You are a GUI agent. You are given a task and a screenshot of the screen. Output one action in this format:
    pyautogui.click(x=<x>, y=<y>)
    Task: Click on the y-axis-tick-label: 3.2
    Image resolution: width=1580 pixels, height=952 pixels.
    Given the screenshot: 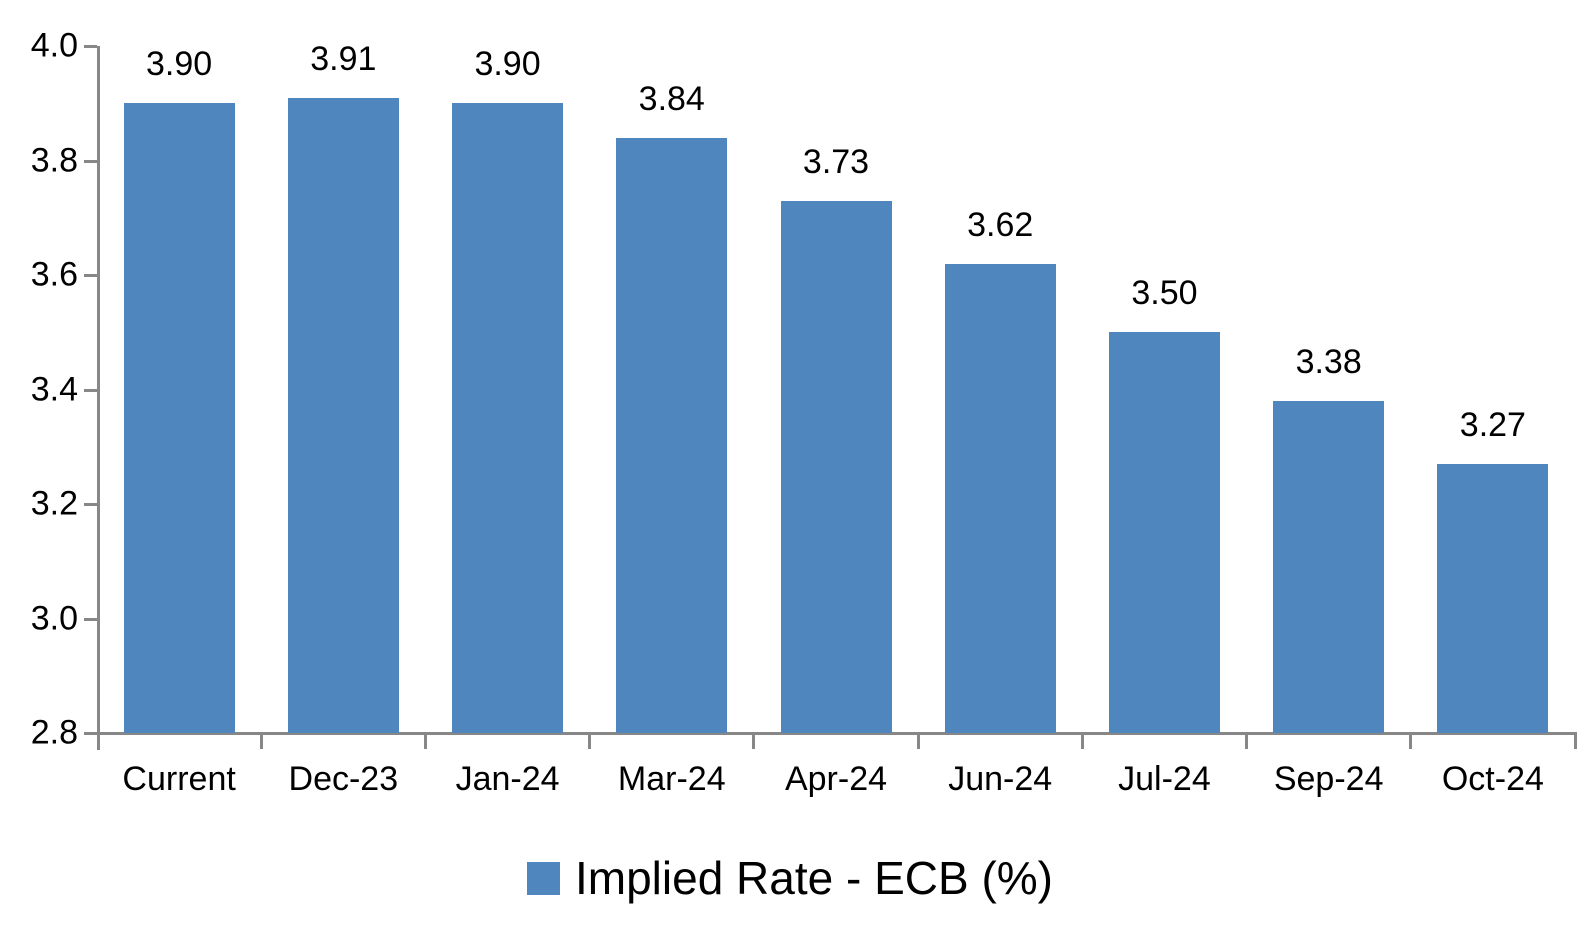 What is the action you would take?
    pyautogui.click(x=54, y=503)
    